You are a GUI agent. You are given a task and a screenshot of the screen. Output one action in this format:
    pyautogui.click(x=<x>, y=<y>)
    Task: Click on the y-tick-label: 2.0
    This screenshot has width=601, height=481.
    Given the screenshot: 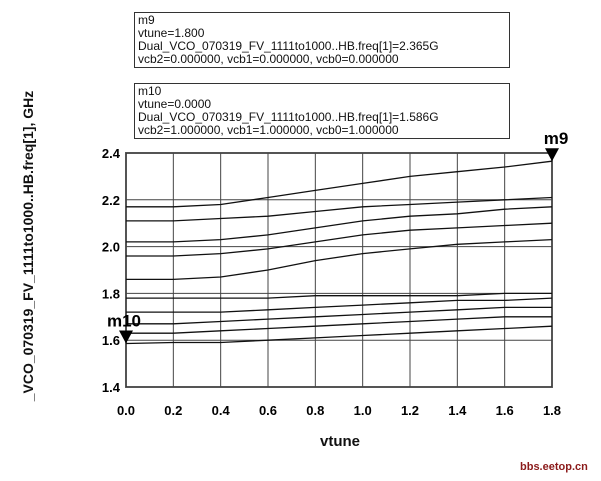 What is the action you would take?
    pyautogui.click(x=111, y=247)
    